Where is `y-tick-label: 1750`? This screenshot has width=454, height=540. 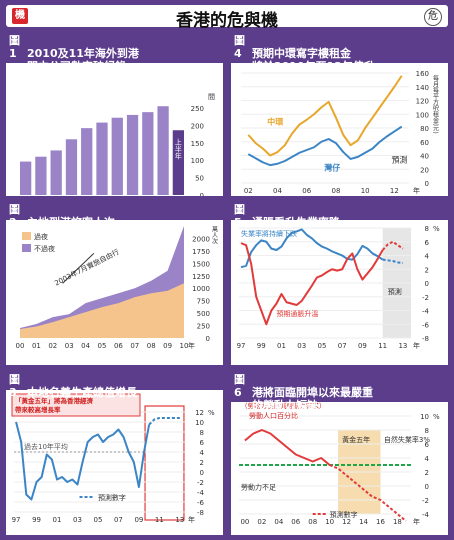 y-tick-label: 1750 is located at coordinates (201, 252).